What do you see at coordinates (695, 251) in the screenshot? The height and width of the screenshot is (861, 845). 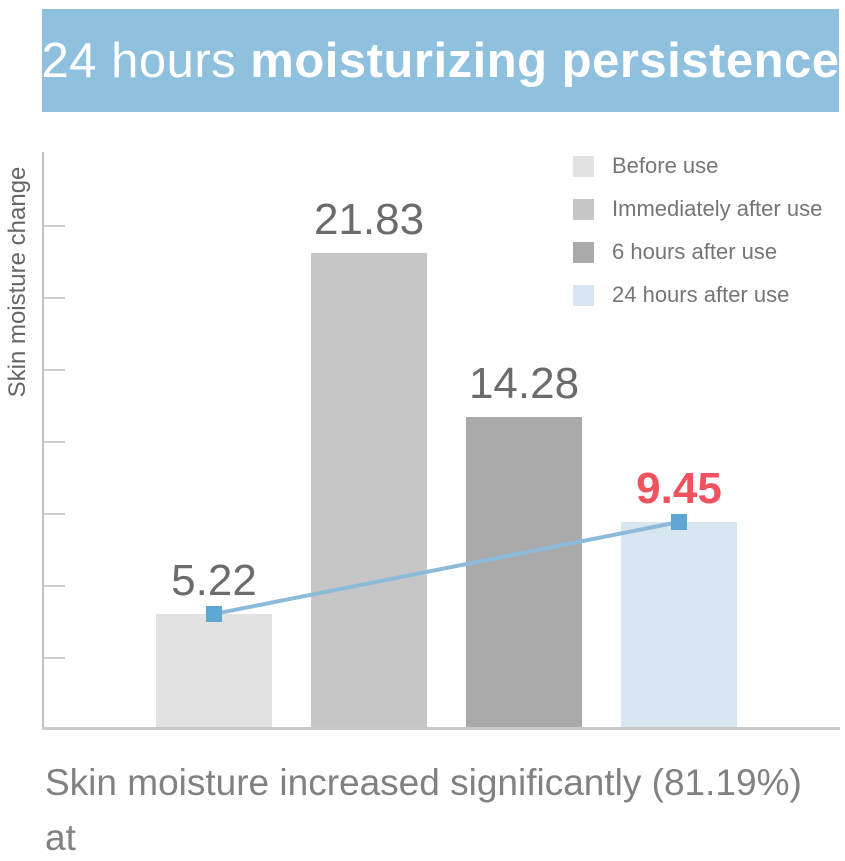 I see `legend-label: 6 hours after use` at bounding box center [695, 251].